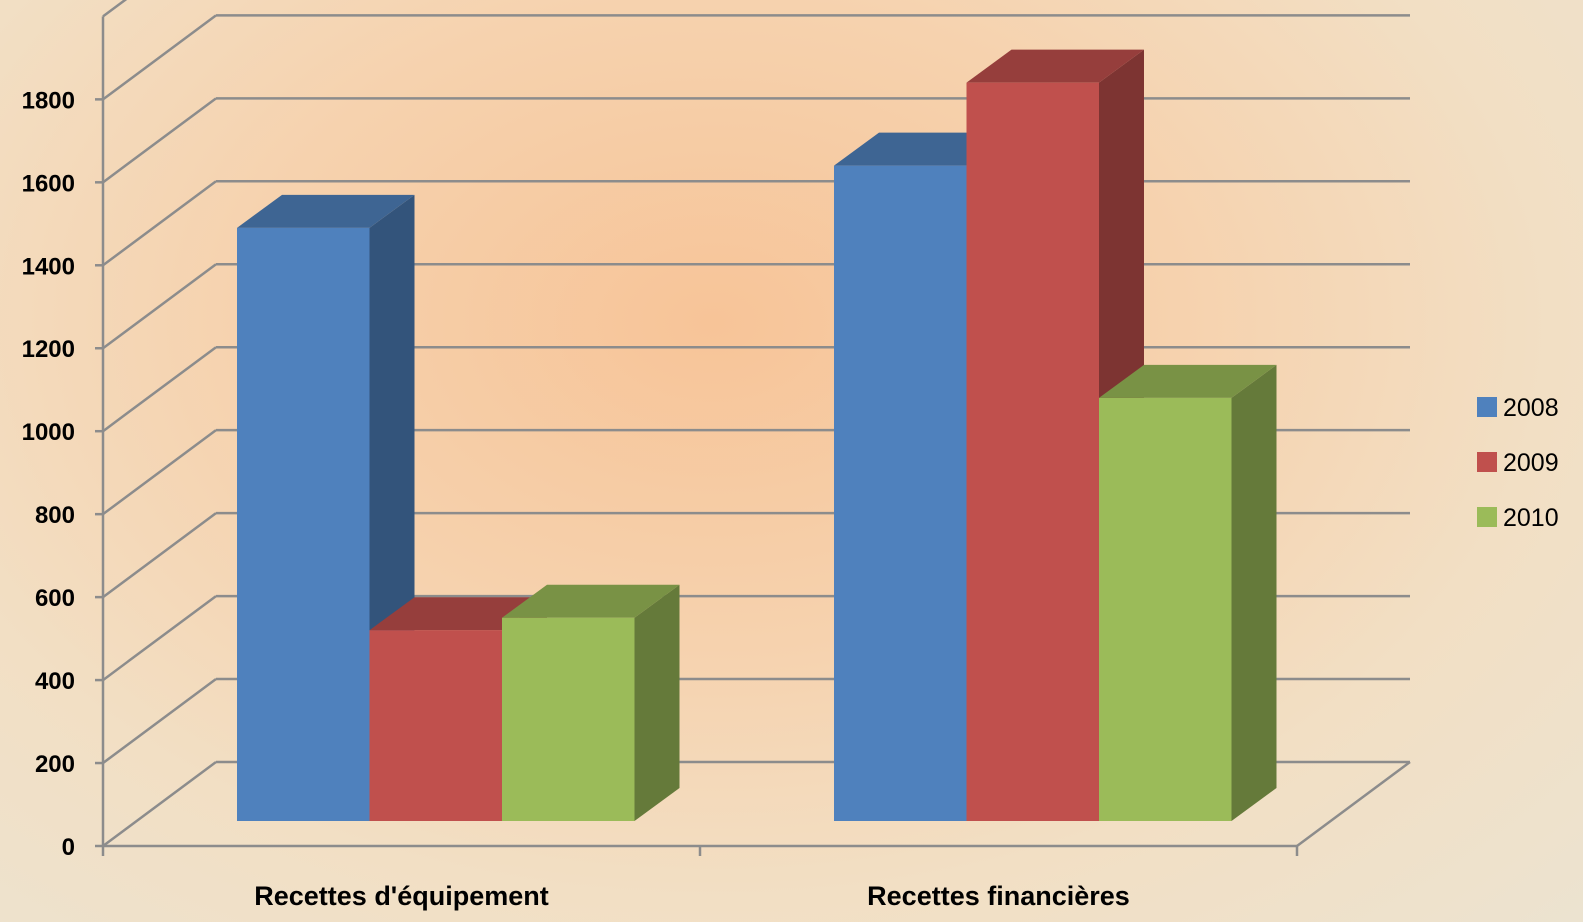  I want to click on legend-label: 2010, so click(1531, 518).